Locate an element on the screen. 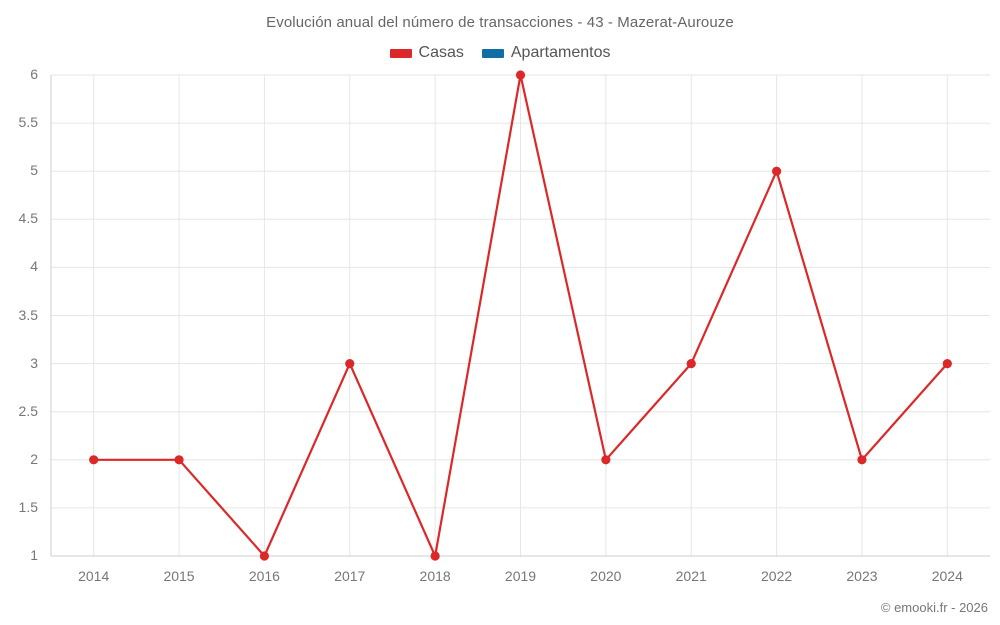  legend-item-casas: Casas is located at coordinates (426, 53).